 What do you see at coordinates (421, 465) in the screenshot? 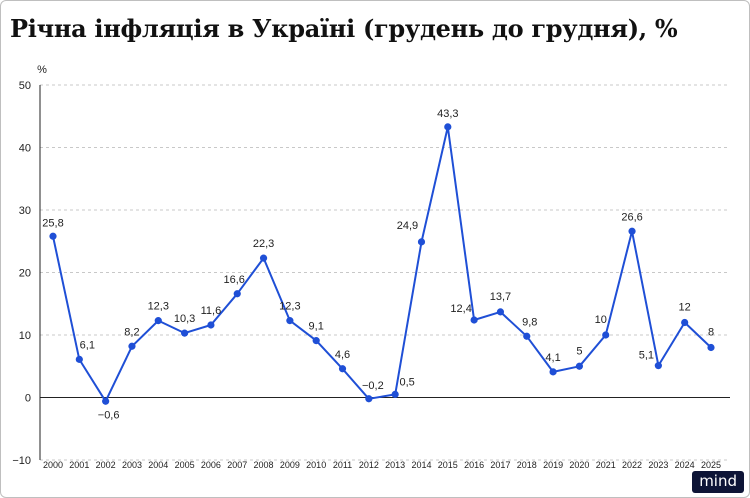
I see `x-tick-label: 2014` at bounding box center [421, 465].